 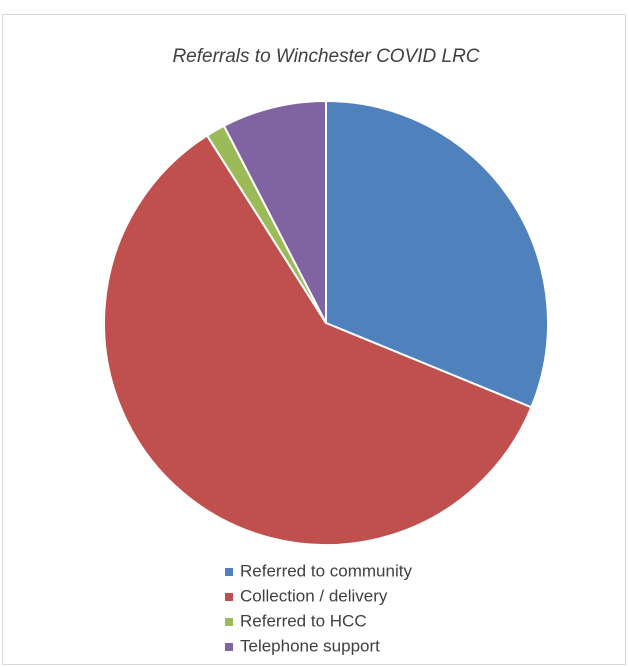 I want to click on legend-label: Telephone support, so click(x=310, y=645).